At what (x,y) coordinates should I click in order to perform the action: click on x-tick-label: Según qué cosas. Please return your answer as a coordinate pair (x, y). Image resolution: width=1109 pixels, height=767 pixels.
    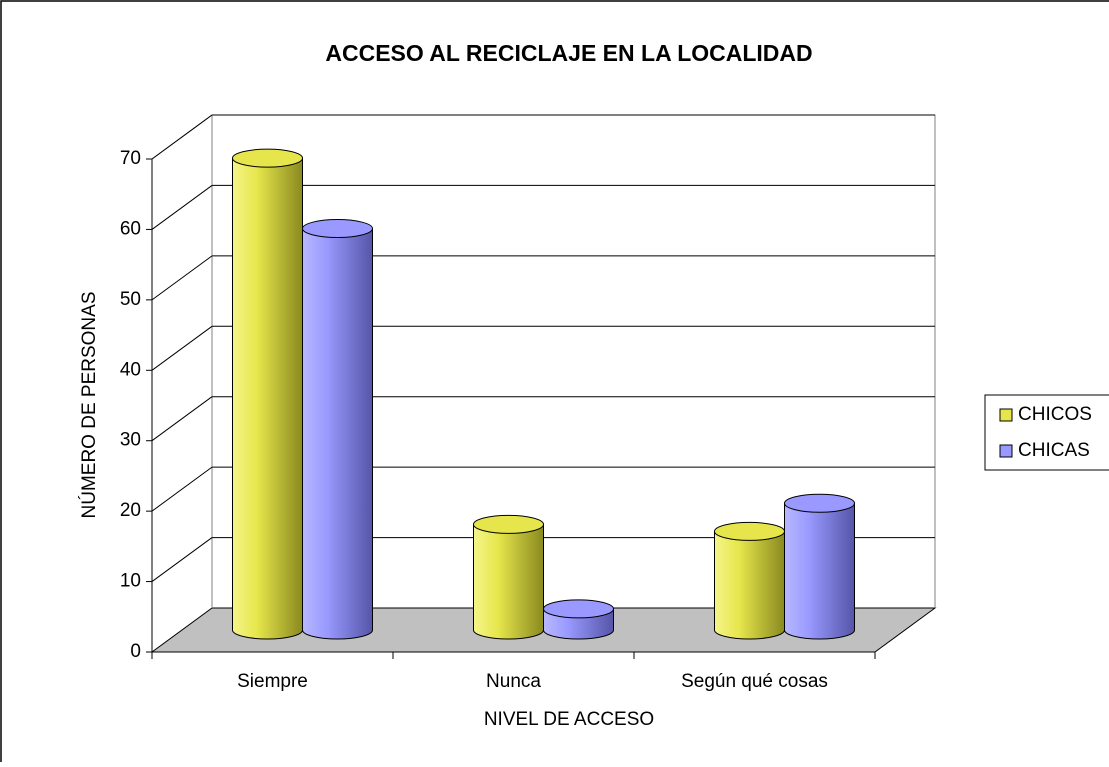
    Looking at the image, I should click on (754, 681).